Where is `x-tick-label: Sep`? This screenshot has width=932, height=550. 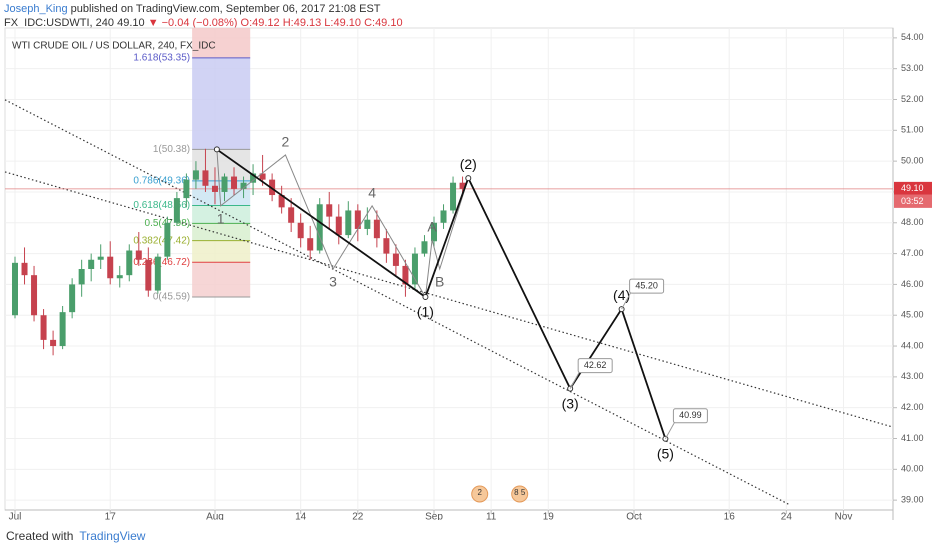
x-tick-label: Sep is located at coordinates (434, 516).